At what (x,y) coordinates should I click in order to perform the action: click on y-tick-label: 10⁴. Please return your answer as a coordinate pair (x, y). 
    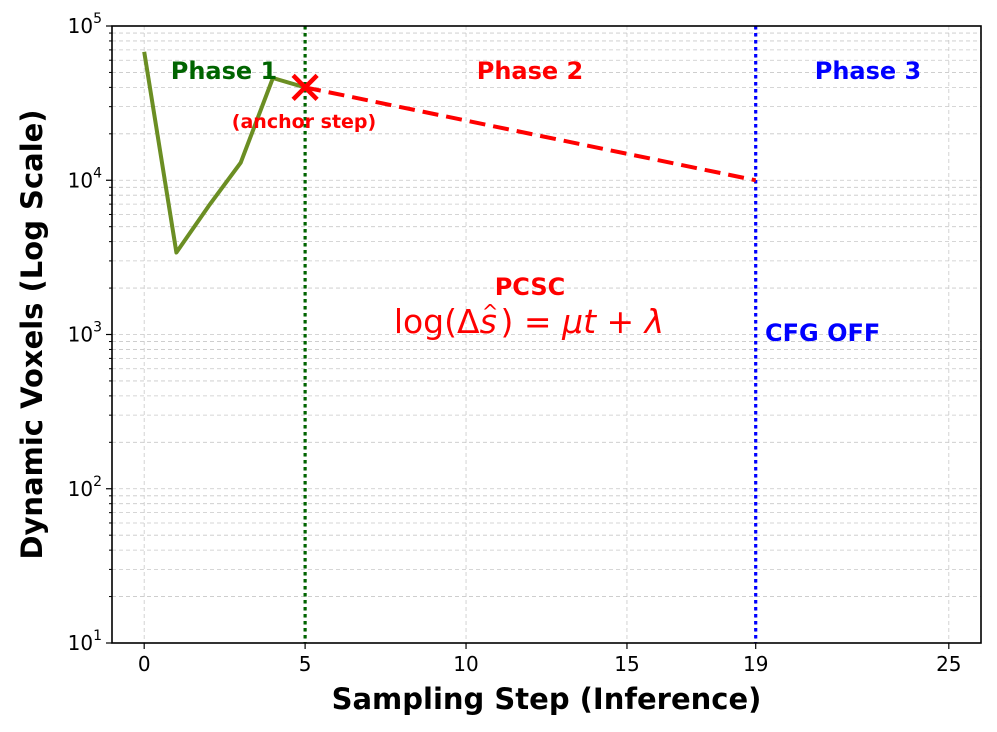
    Looking at the image, I should click on (85, 178).